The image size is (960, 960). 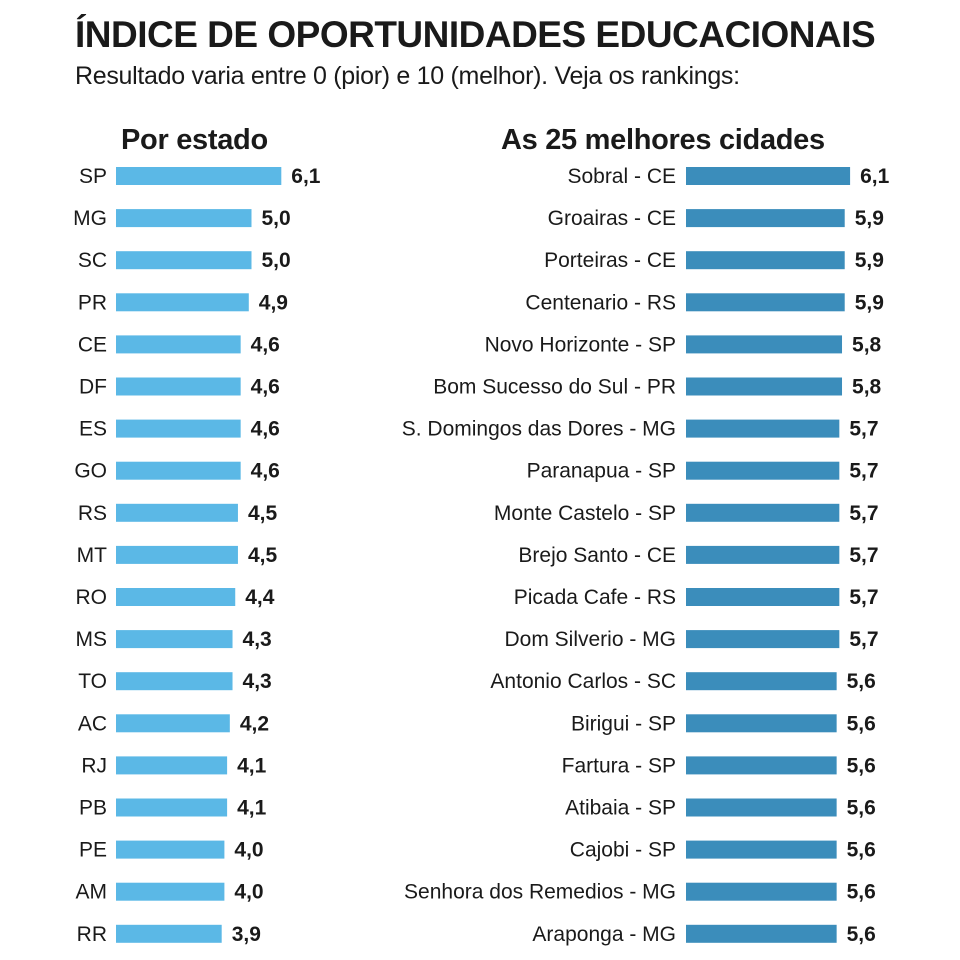 I want to click on chart-title: ÍNDICE DE OPORTUNIDADES EDUCACIONAIS, so click(x=475, y=34).